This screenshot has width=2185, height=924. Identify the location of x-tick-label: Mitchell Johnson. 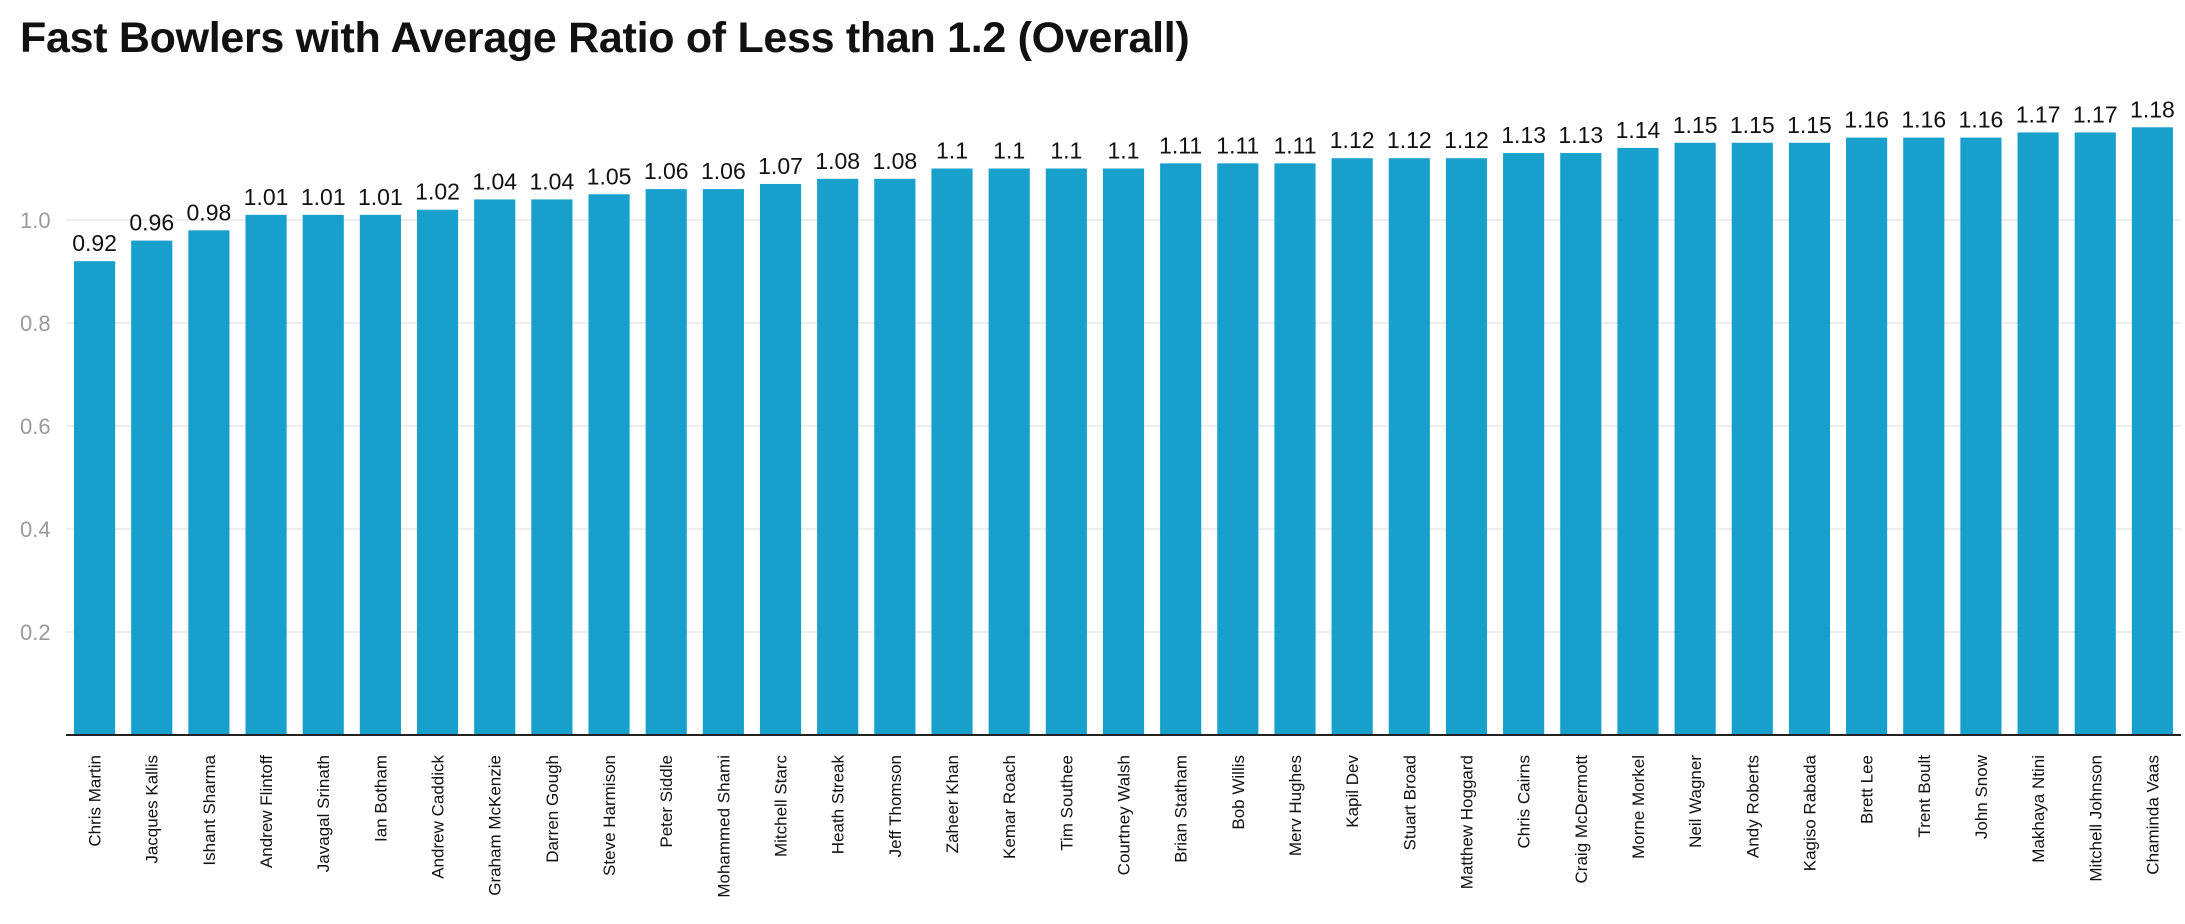
(2095, 818).